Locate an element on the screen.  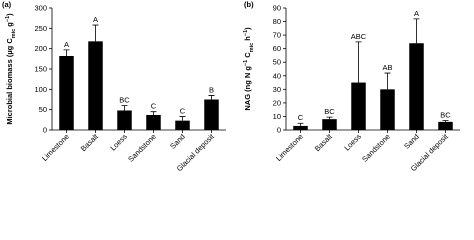
y-axis-label: Microbial biomass (µg Cmic g−1) is located at coordinates (11, 69).